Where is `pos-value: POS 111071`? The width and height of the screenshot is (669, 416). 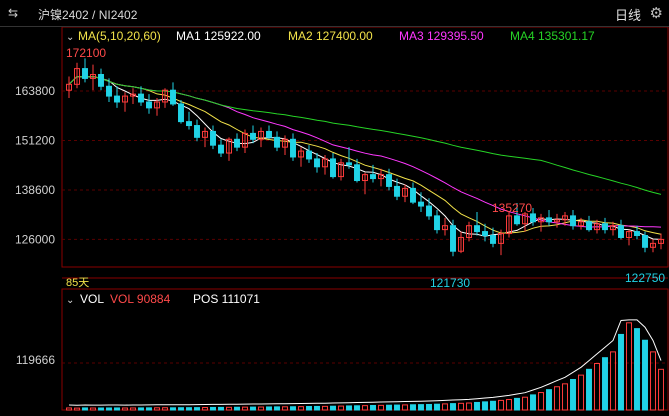 pos-value: POS 111071 is located at coordinates (226, 299).